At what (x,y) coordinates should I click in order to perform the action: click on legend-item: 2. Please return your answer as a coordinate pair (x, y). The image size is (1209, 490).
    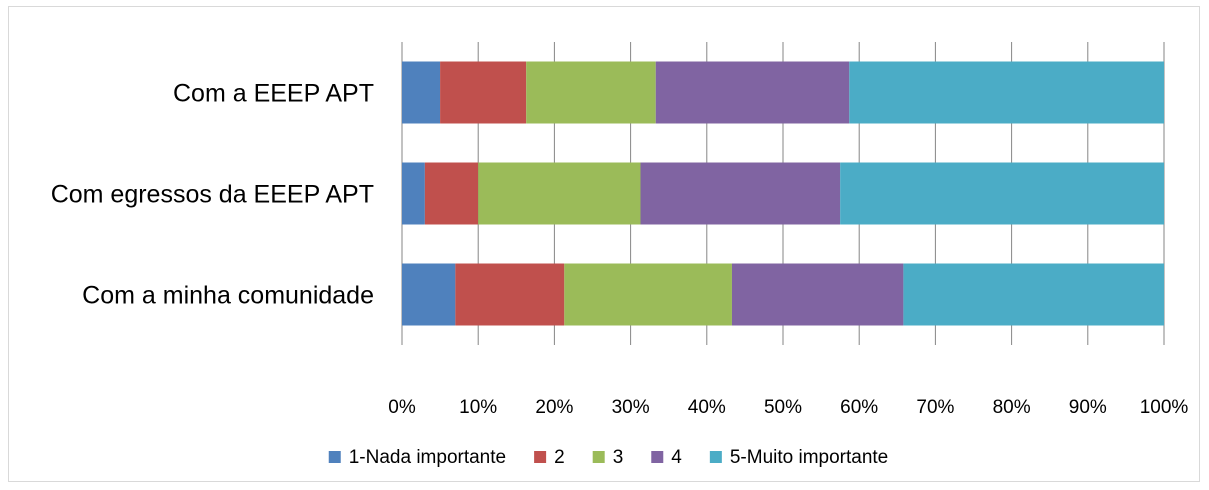
    Looking at the image, I should click on (549, 457).